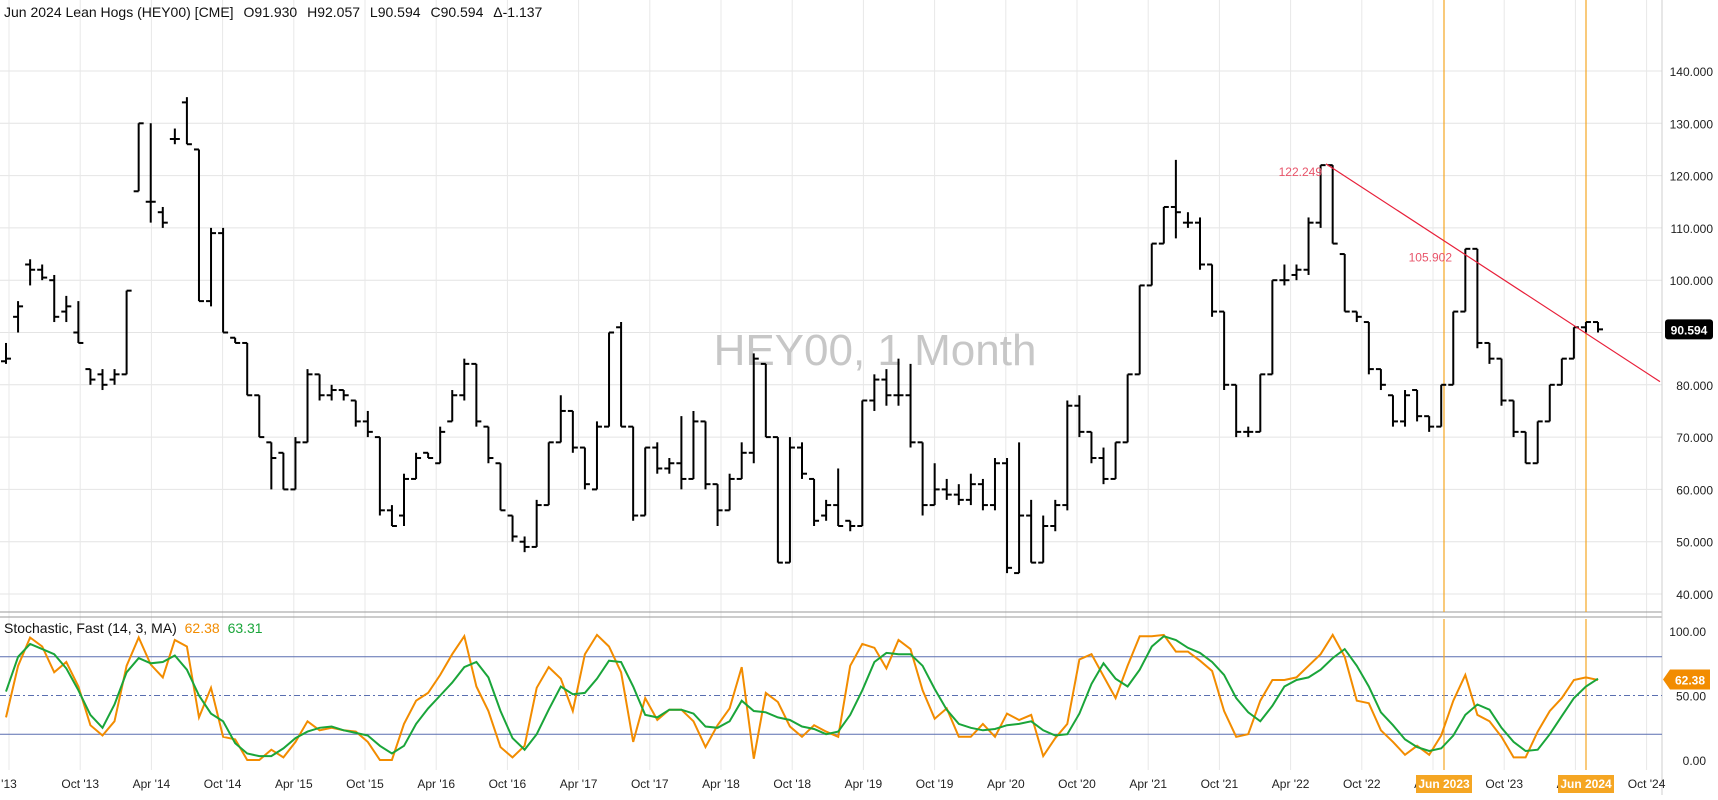 This screenshot has width=1718, height=800. Describe the element at coordinates (1694, 543) in the screenshot. I see `price-tick-label: 50.000` at that location.